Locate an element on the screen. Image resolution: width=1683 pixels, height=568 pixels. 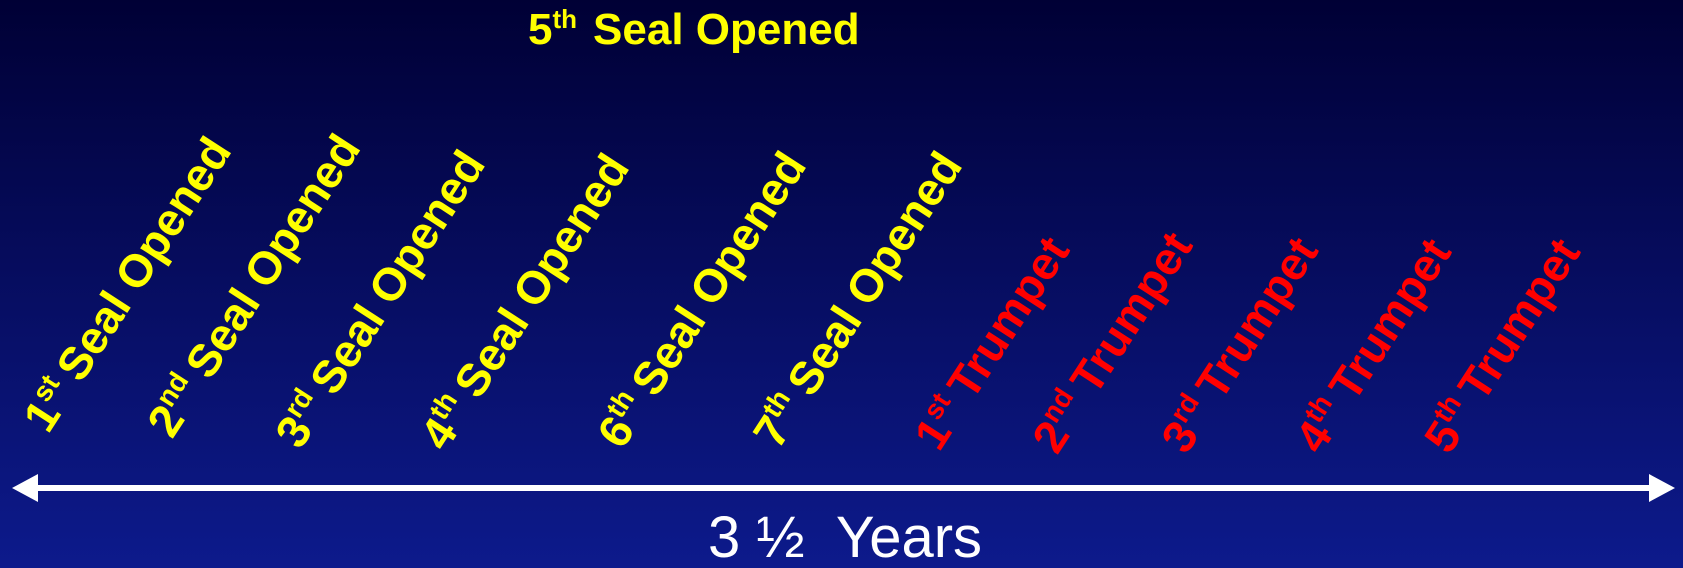
arrow-head-right is located at coordinates (1662, 488).